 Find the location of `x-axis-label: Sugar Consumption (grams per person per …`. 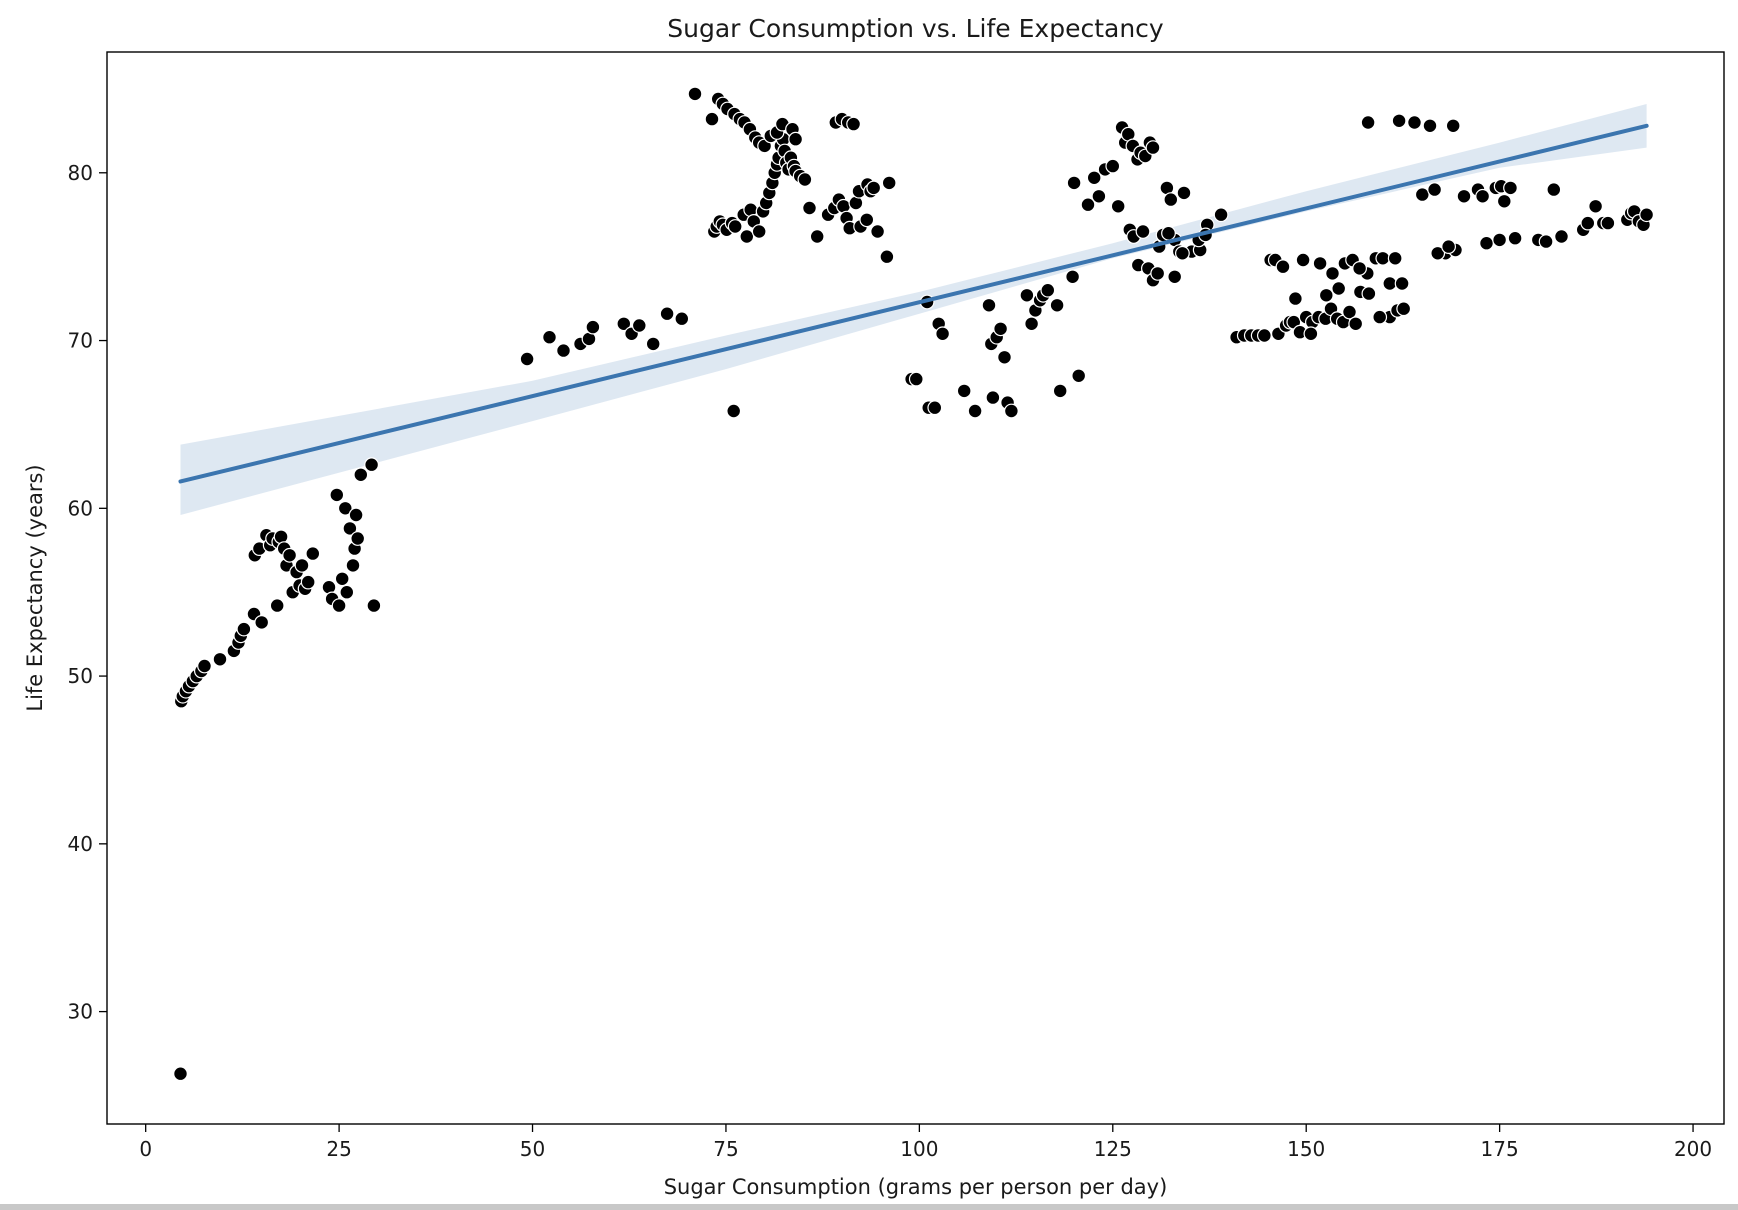

x-axis-label: Sugar Consumption (grams per person per … is located at coordinates (916, 1187).